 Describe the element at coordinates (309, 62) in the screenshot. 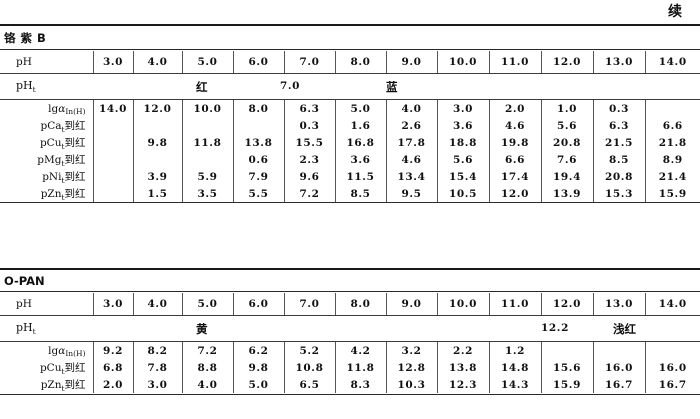

I see `ph-cell: 7.0` at that location.